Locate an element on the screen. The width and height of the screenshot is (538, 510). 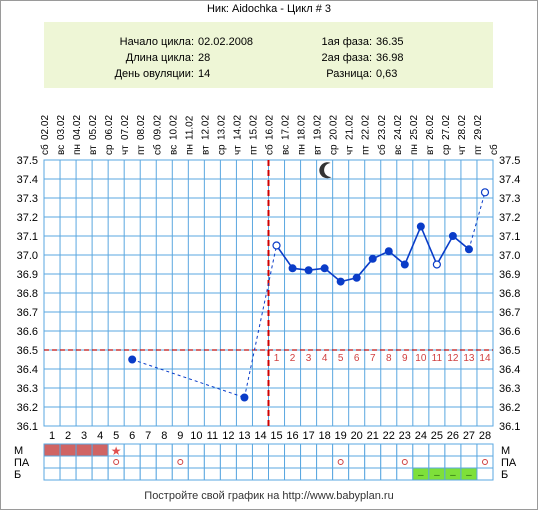
row-label-left: ПА is located at coordinates (22, 463).